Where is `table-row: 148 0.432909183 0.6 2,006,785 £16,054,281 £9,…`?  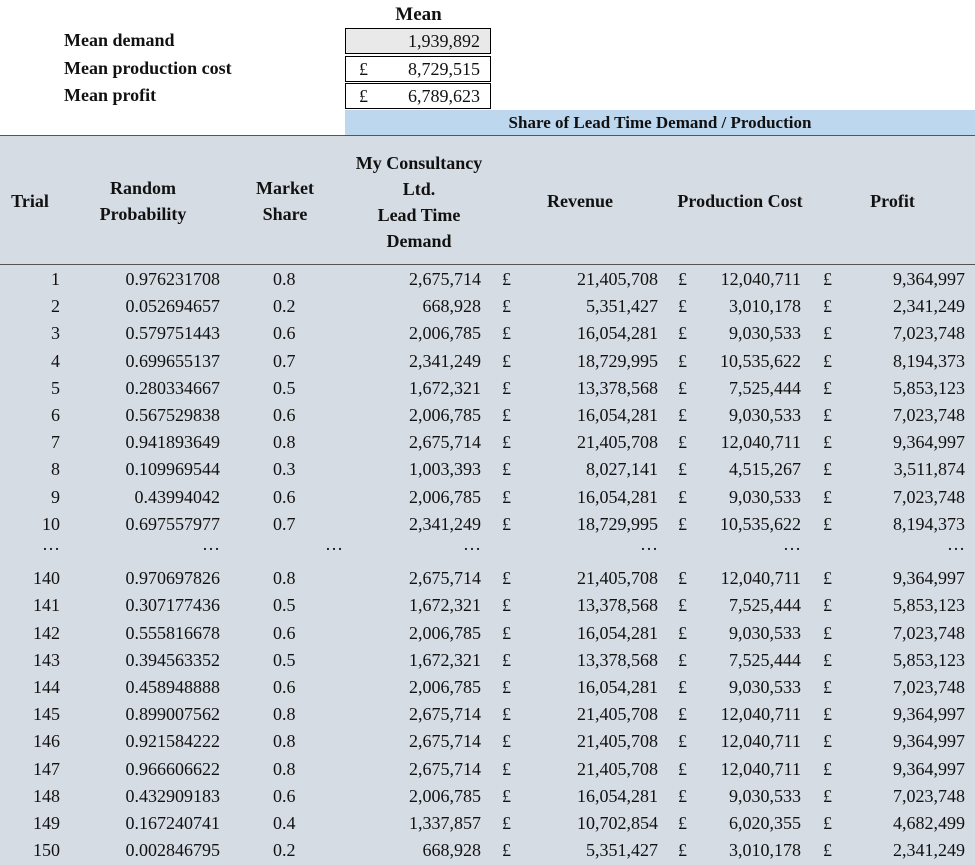 table-row: 148 0.432909183 0.6 2,006,785 £16,054,281 £9,… is located at coordinates (487, 796).